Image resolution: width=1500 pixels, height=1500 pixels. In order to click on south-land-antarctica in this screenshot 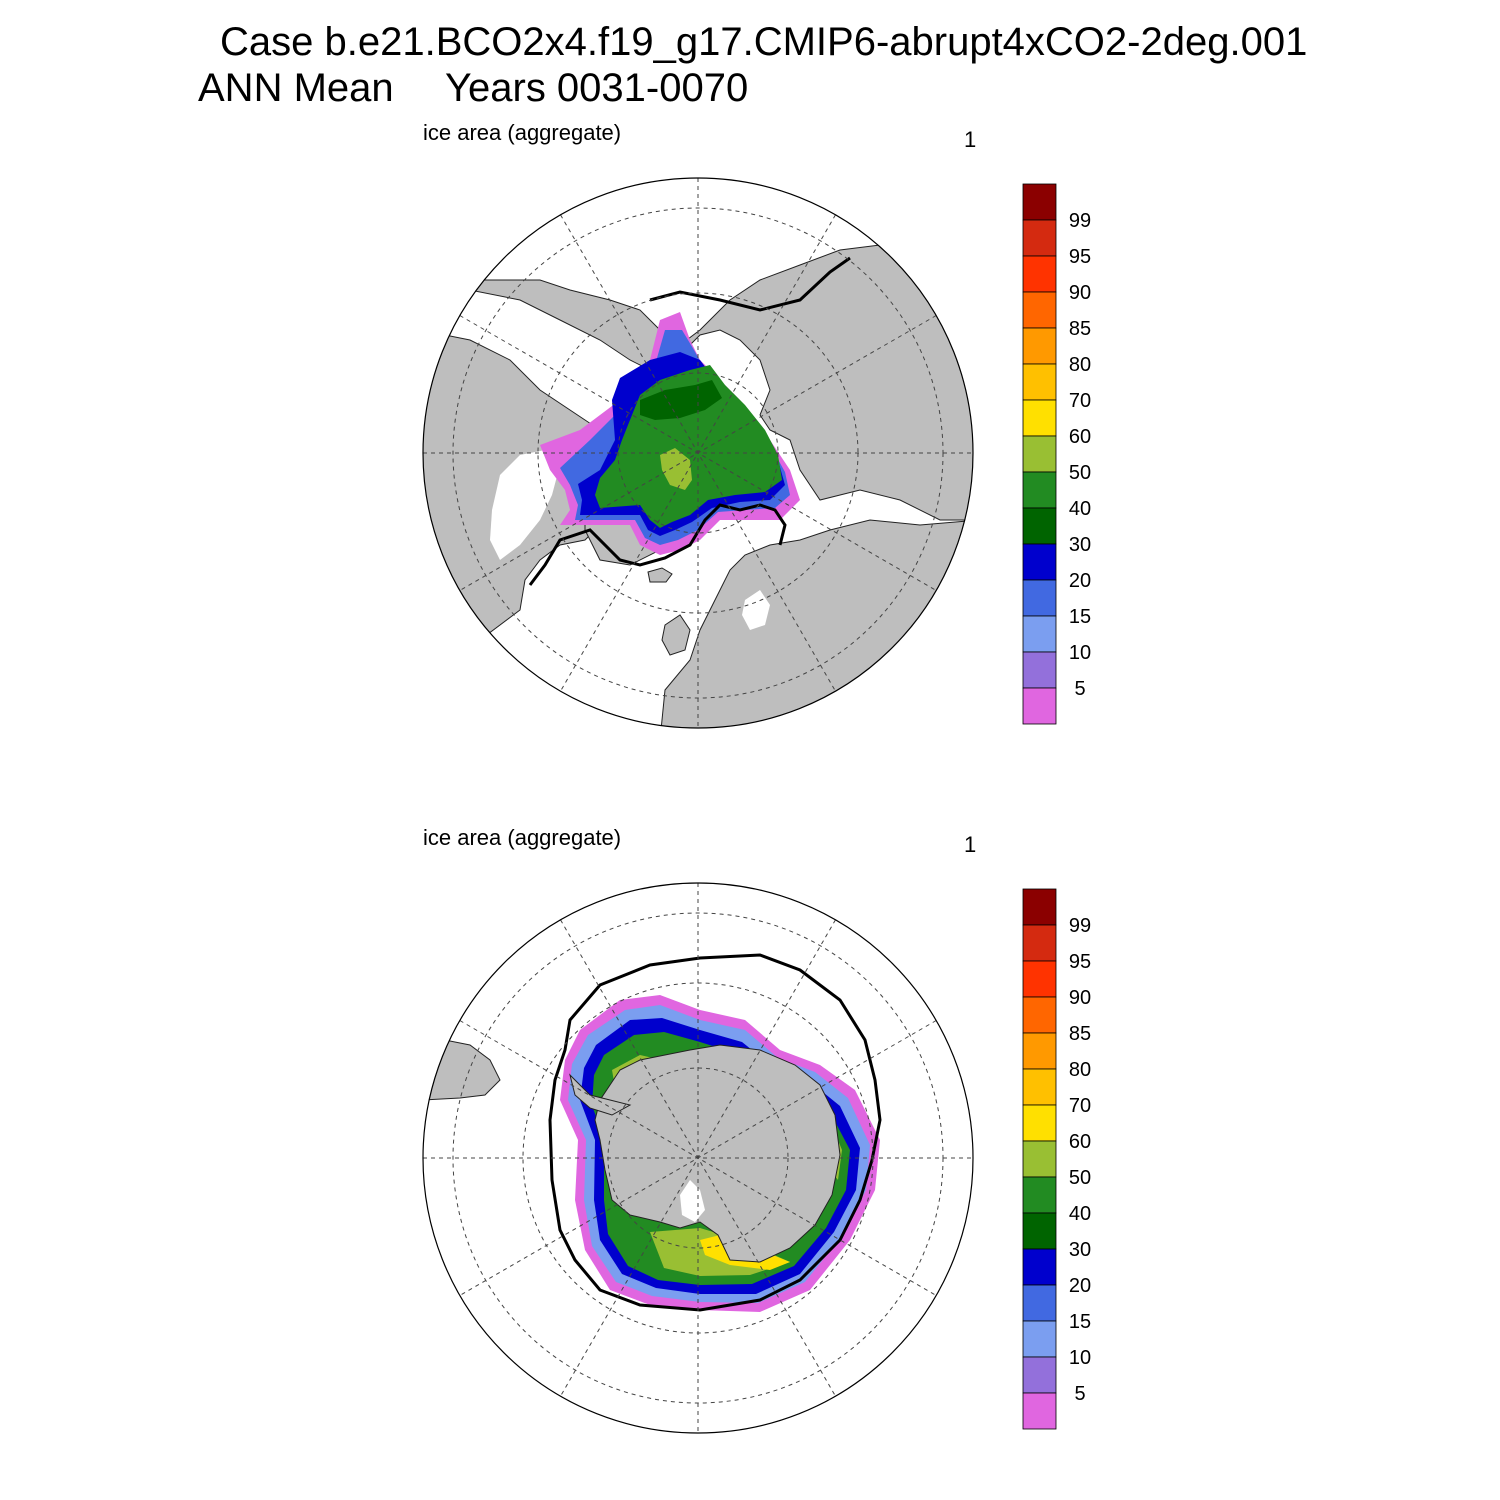, I will do `click(717, 1153)`.